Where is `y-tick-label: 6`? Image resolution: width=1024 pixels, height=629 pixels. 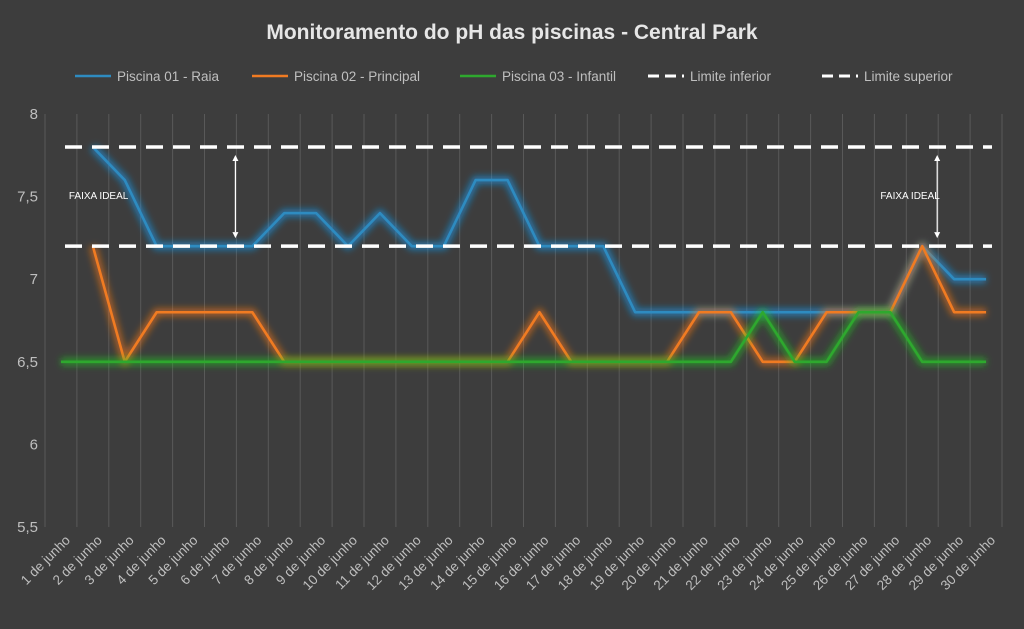
y-tick-label: 6 is located at coordinates (34, 444).